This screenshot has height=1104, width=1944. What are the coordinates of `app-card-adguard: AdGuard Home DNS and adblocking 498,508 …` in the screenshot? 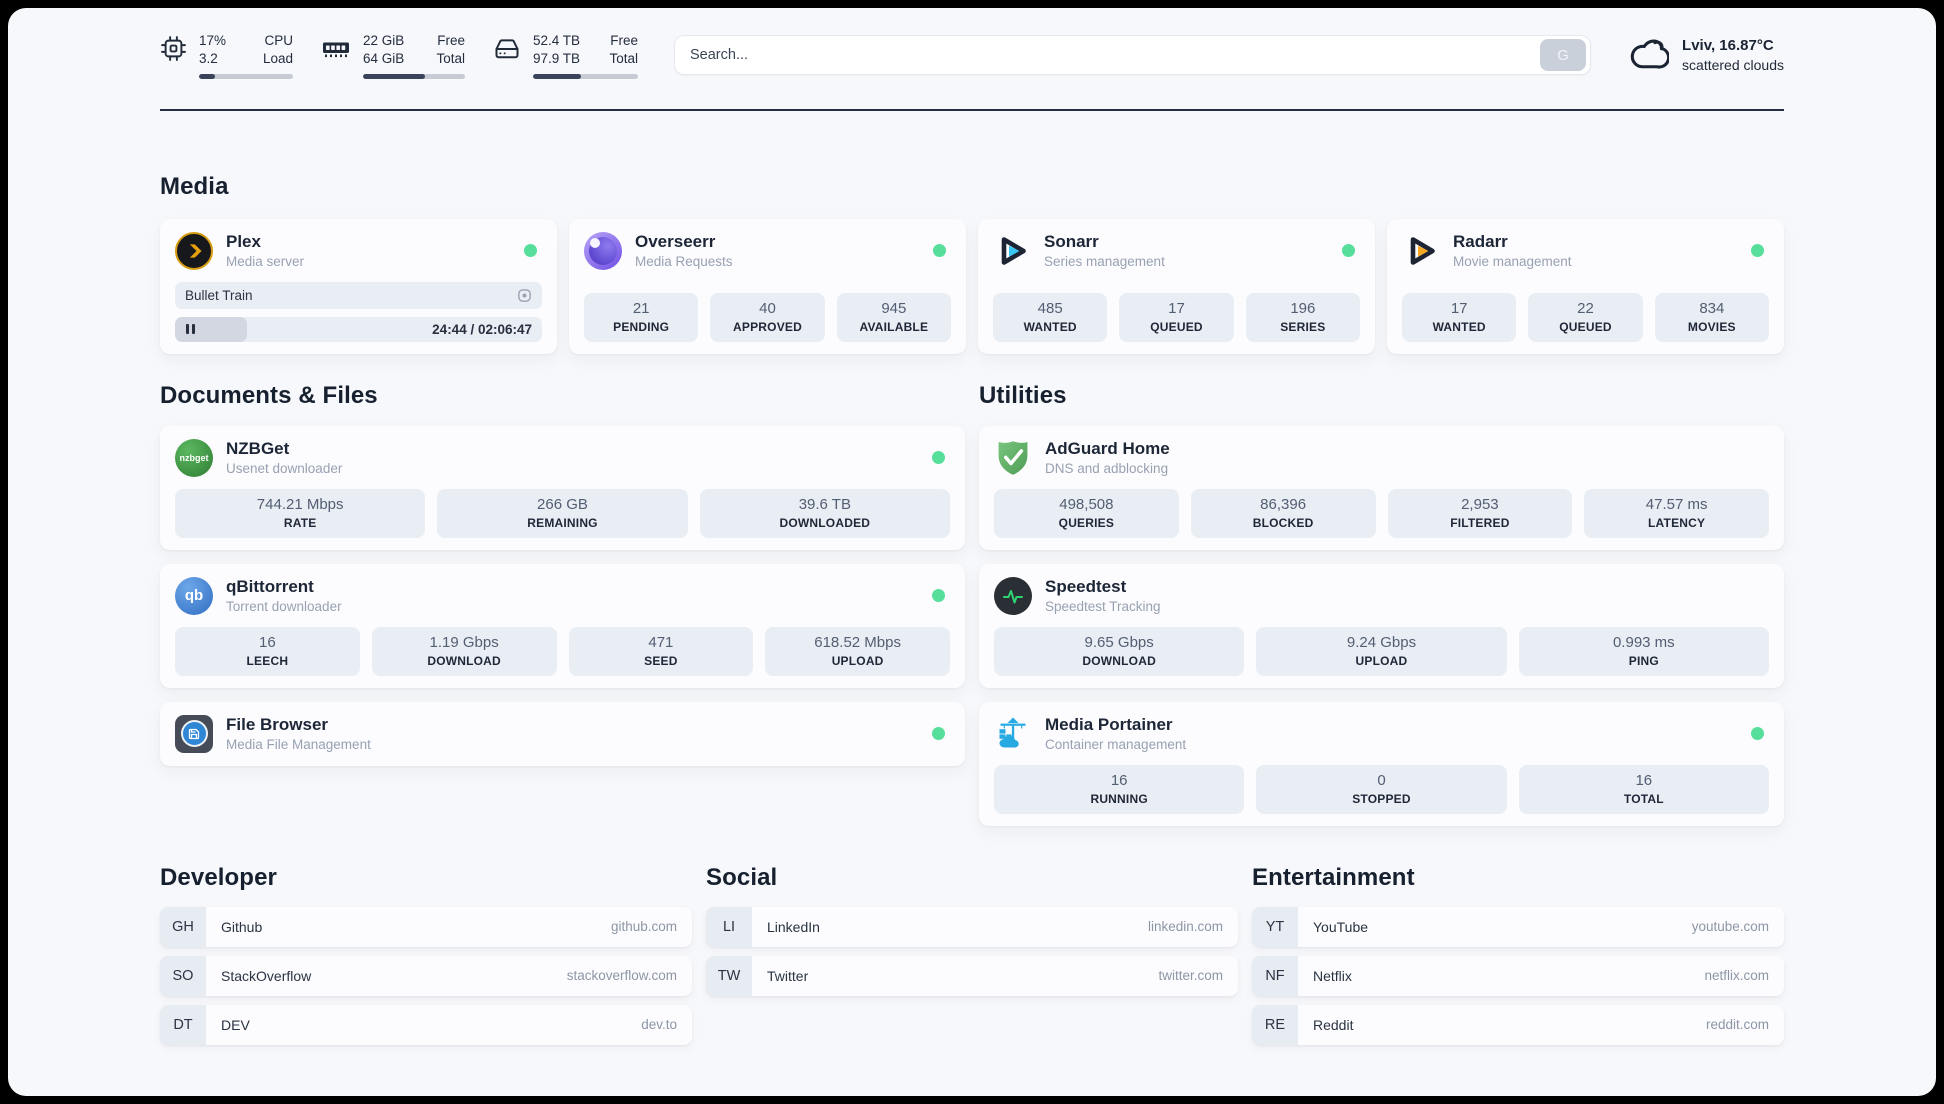 It's located at (1381, 487).